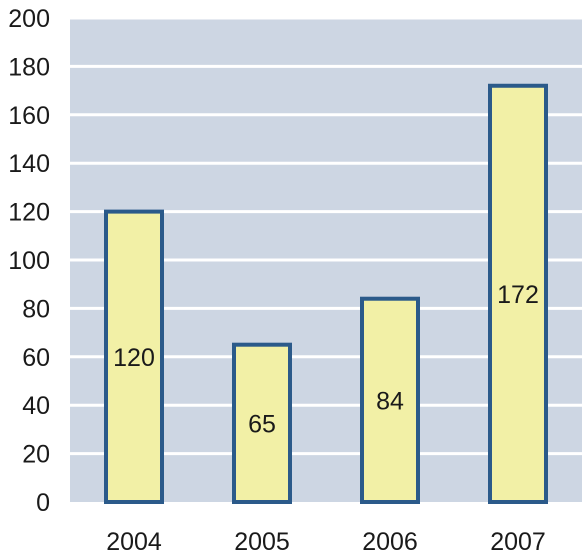  I want to click on y-tick-label: 100, so click(29, 261).